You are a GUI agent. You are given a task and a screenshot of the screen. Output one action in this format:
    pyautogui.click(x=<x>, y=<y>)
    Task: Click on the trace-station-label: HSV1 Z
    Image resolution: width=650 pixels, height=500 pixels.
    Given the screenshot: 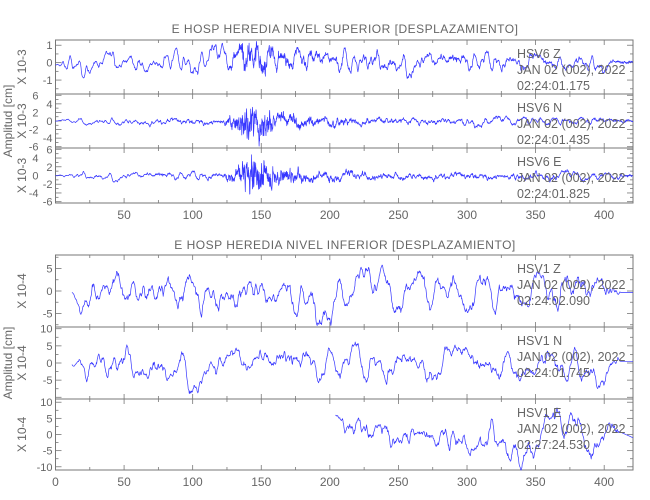 What is the action you would take?
    pyautogui.click(x=539, y=269)
    